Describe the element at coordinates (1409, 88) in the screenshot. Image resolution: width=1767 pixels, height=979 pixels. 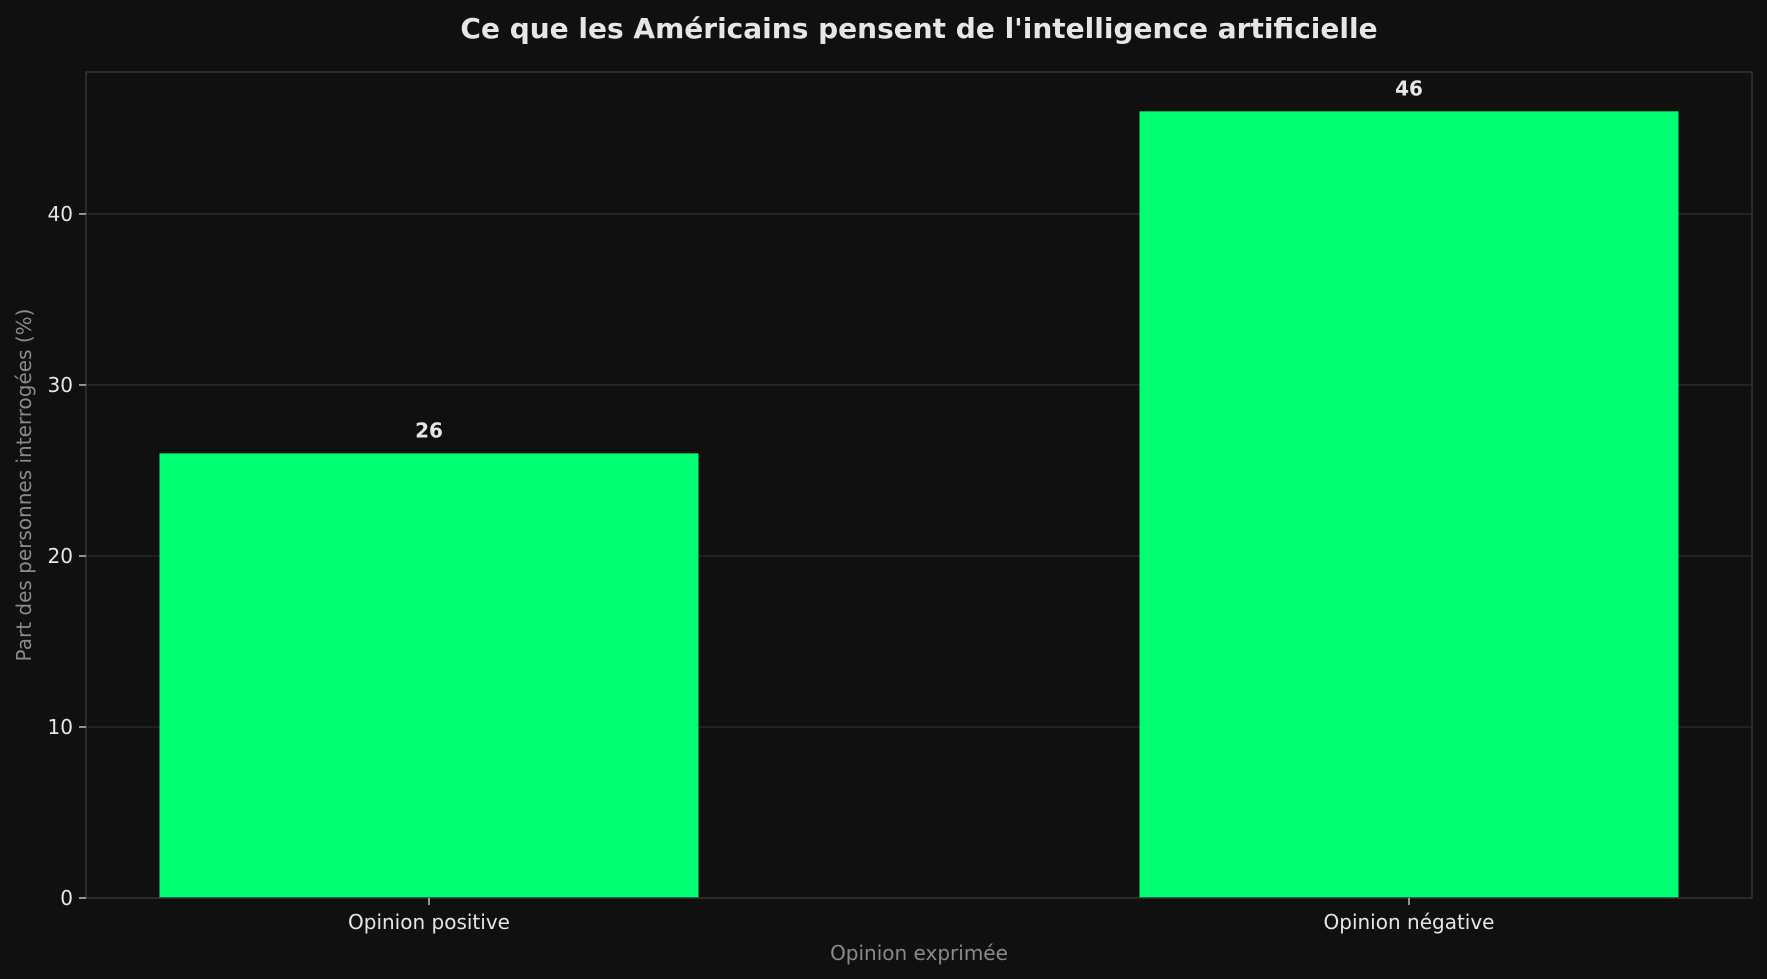
I see `bar-value-label: 46` at that location.